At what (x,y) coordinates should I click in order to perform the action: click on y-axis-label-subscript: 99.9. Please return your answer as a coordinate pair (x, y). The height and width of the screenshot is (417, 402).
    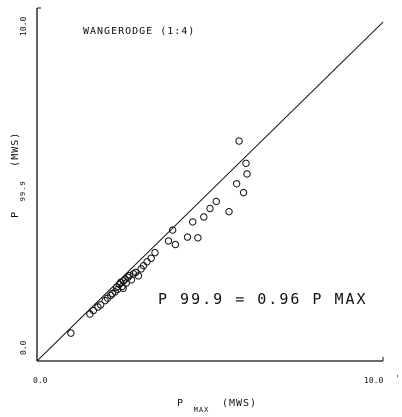
    Looking at the image, I should click on (23, 190).